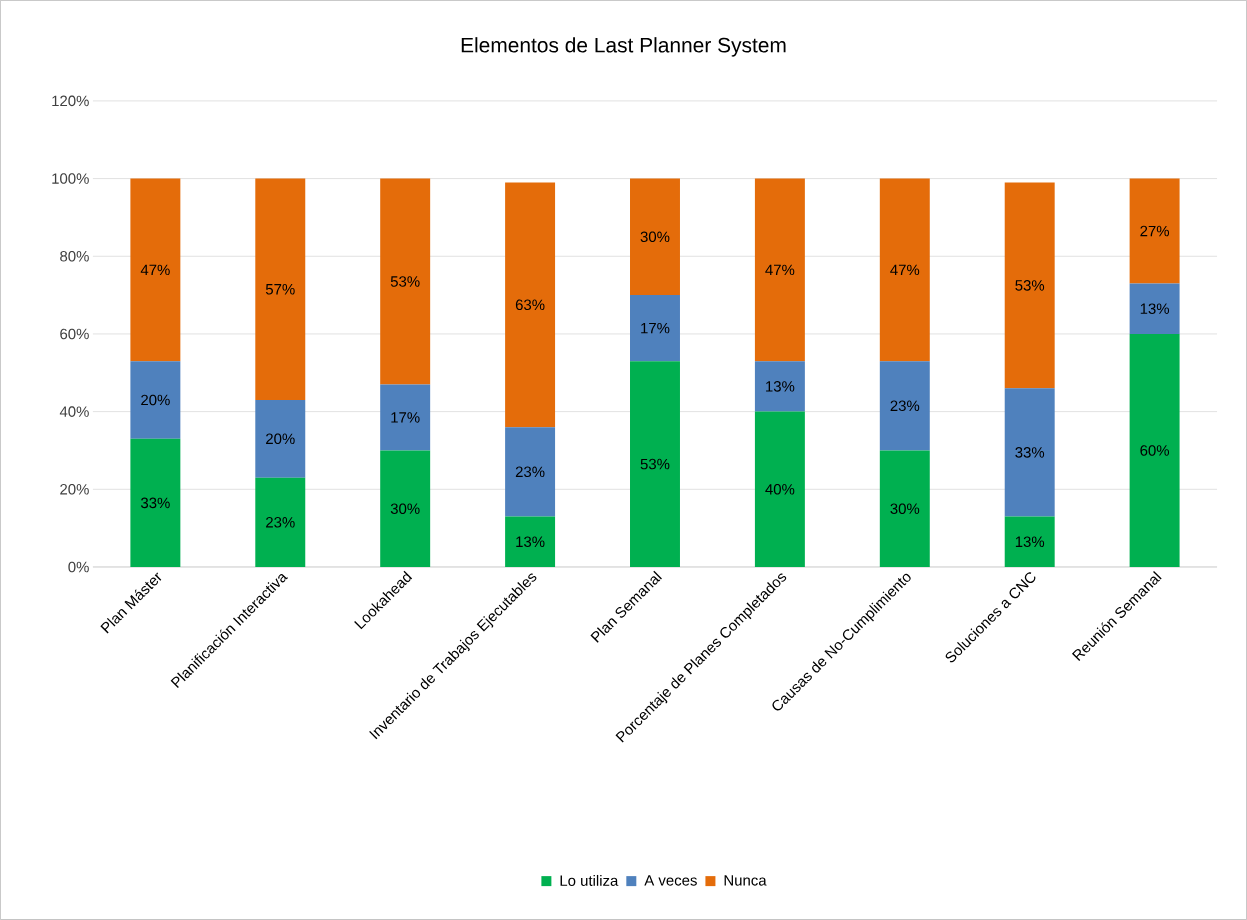  I want to click on legend-label: Lo utiliza, so click(589, 880).